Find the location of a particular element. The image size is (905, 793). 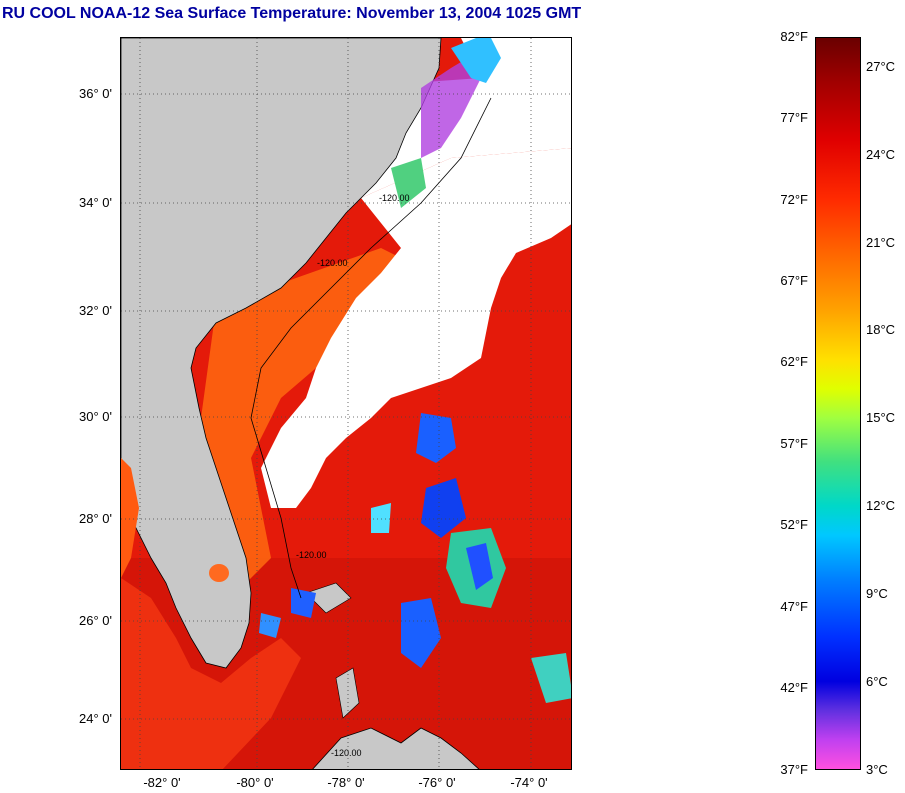

colorbar-c-3: 3°C is located at coordinates (877, 769).